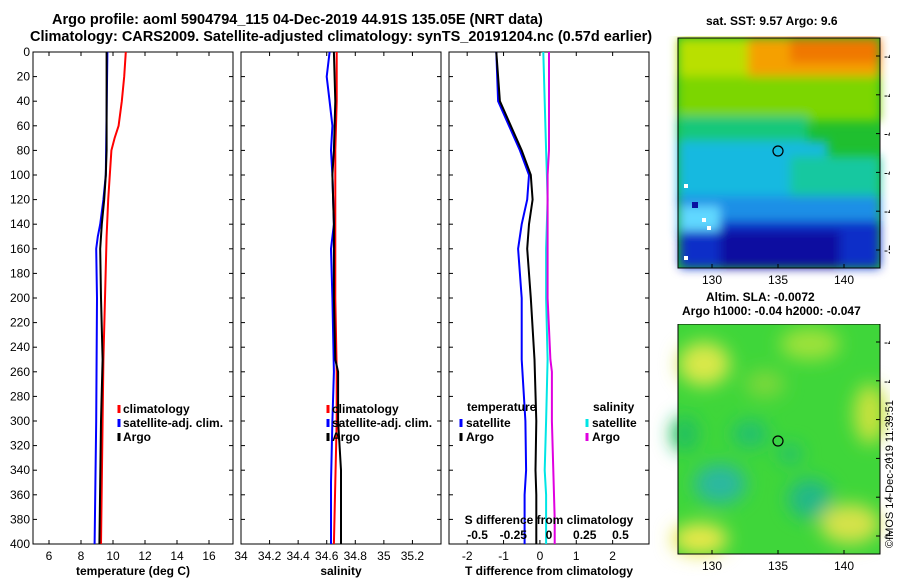  I want to click on y-tick-label: 260, so click(20, 372).